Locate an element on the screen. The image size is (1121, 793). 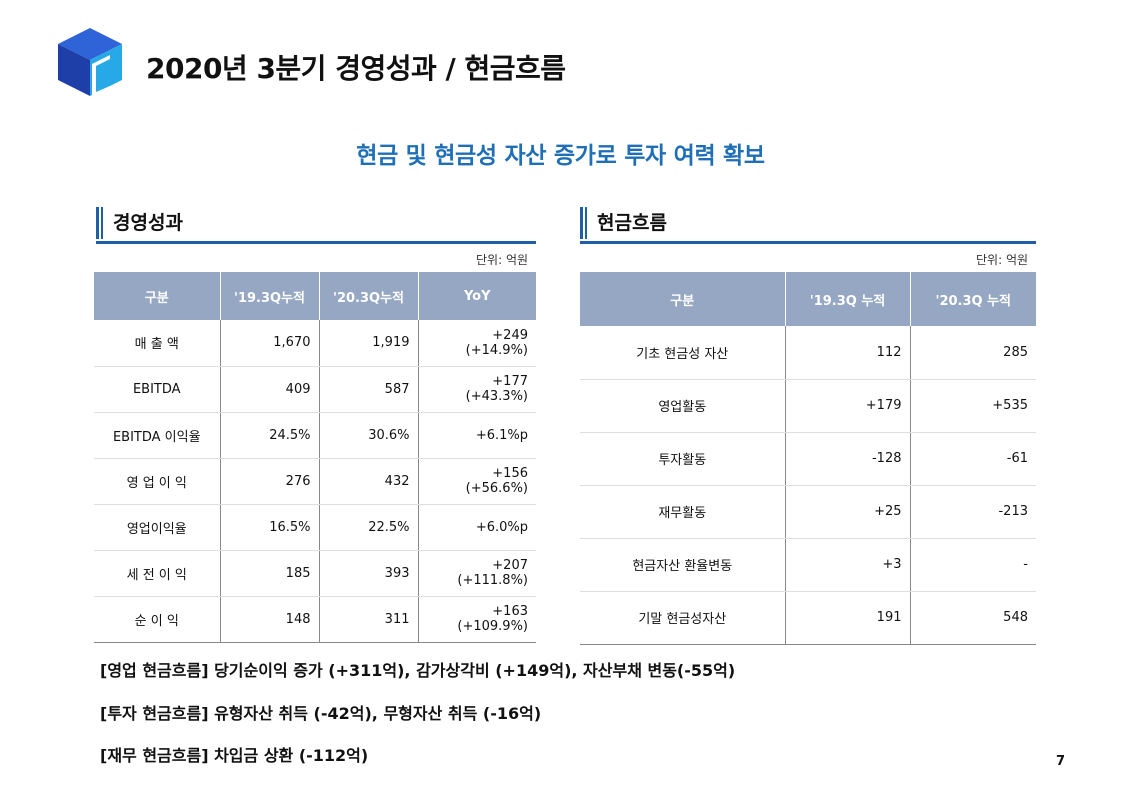
value-yoy: +6.1%p is located at coordinates (477, 435).